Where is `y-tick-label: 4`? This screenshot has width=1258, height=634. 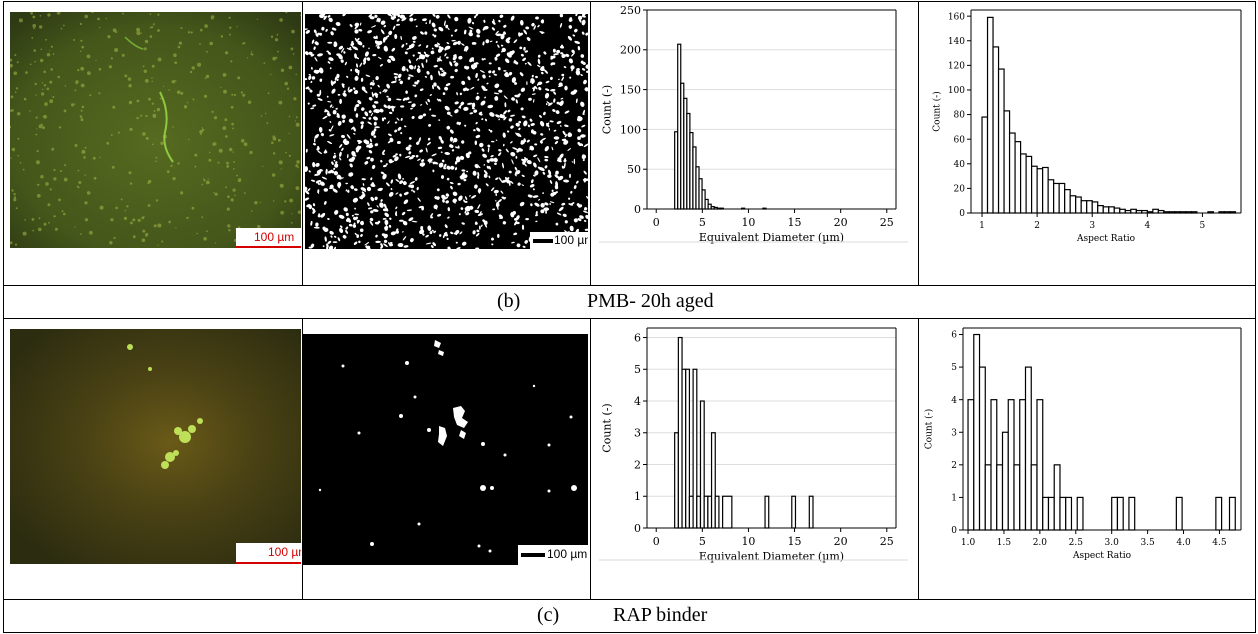
y-tick-label: 4 is located at coordinates (954, 401).